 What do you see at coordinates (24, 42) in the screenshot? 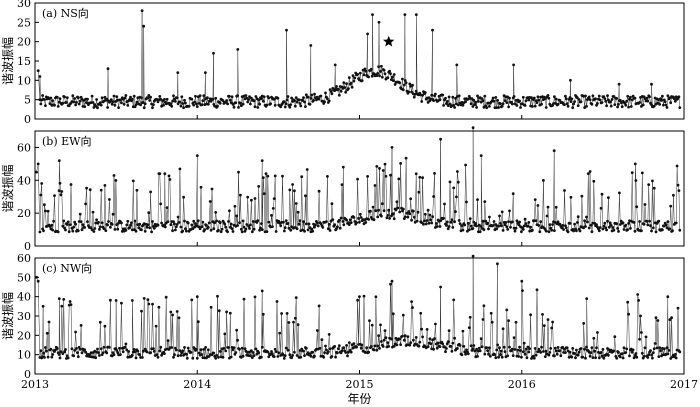
I see `y-tick-label: 20` at bounding box center [24, 42].